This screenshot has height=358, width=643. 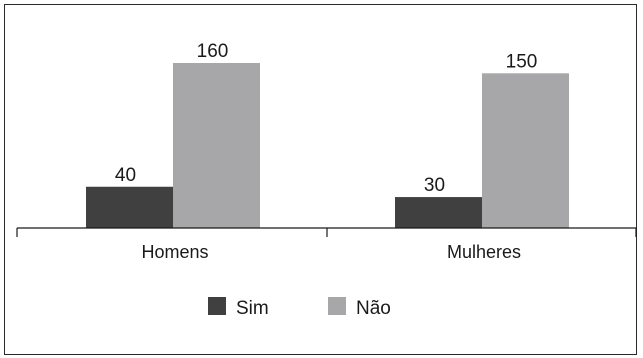 What do you see at coordinates (484, 252) in the screenshot?
I see `category-label-mulheres: Mulheres` at bounding box center [484, 252].